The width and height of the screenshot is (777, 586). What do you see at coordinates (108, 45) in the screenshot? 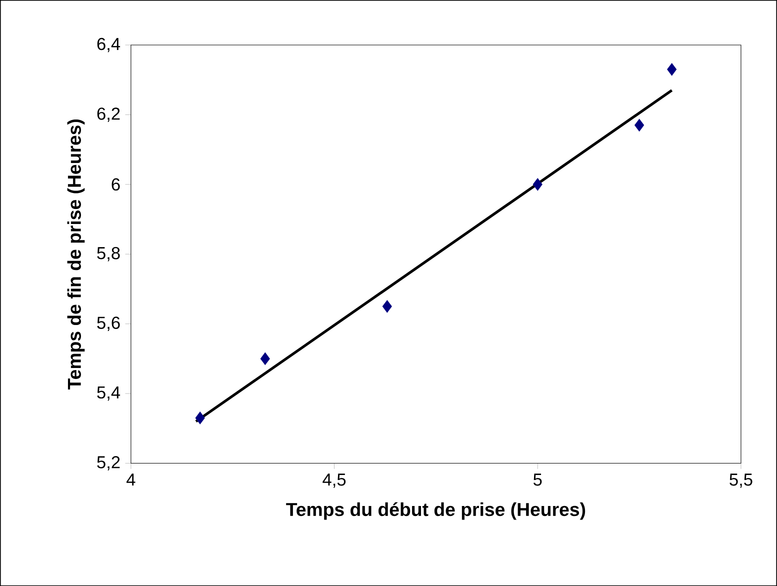
I see `y-tick-label: 6,4` at bounding box center [108, 45].